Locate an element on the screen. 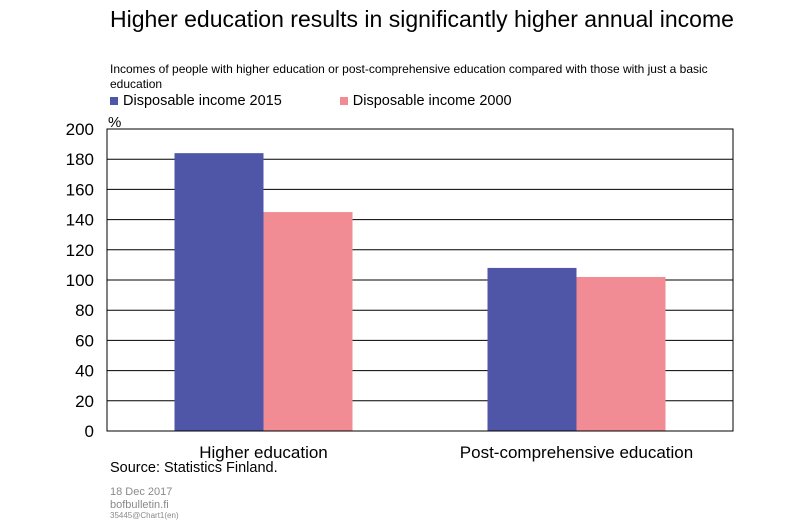  x-tick-label: Higher education is located at coordinates (263, 452).